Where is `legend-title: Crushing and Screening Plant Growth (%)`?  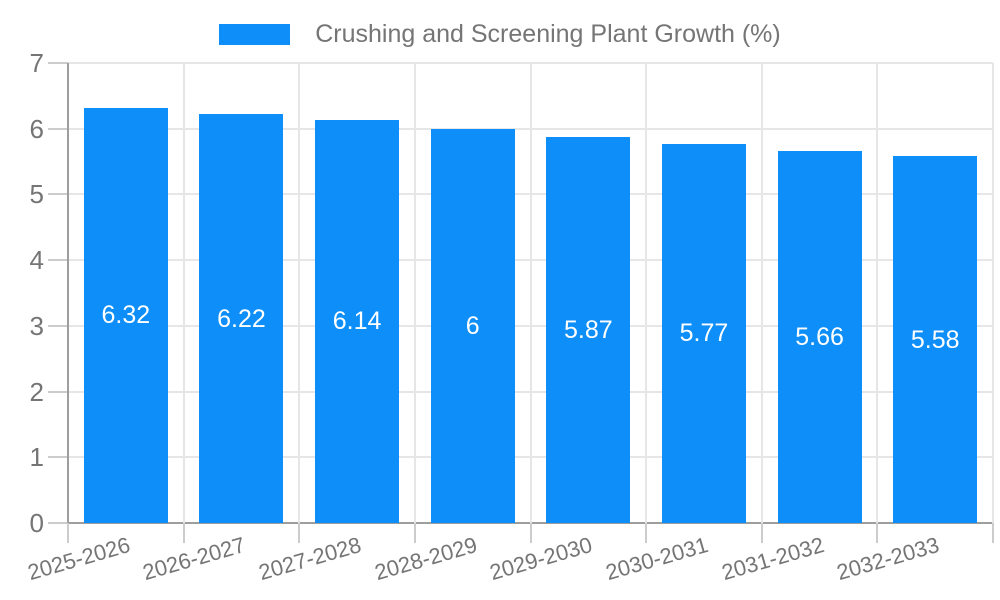
legend-title: Crushing and Screening Plant Growth (%) is located at coordinates (548, 34).